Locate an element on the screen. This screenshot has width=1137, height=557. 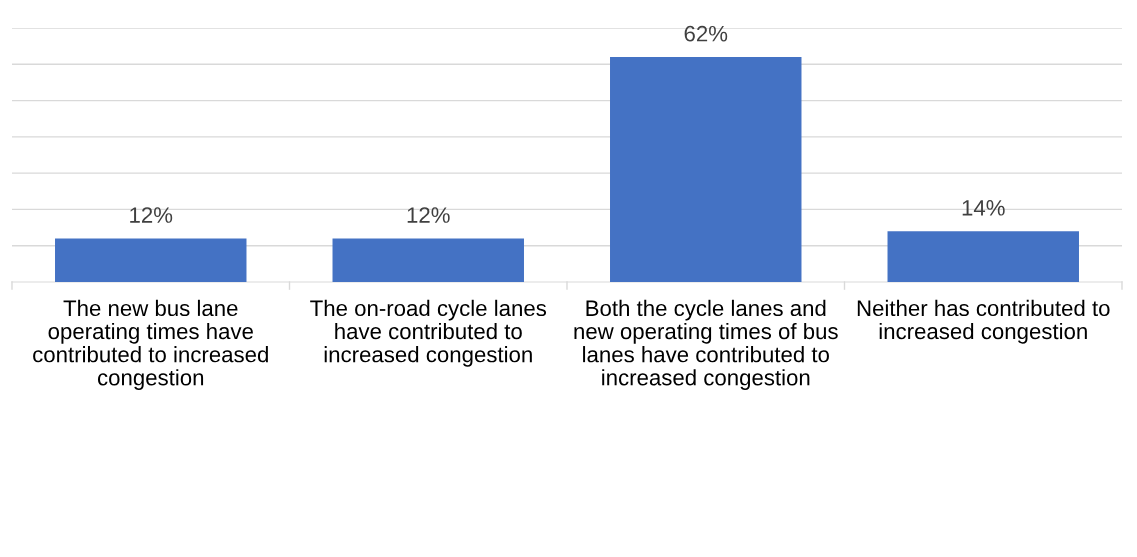
x-tick-label: The on-road cycle lanes have contributed to increased congestion is located at coordinates (428, 333).